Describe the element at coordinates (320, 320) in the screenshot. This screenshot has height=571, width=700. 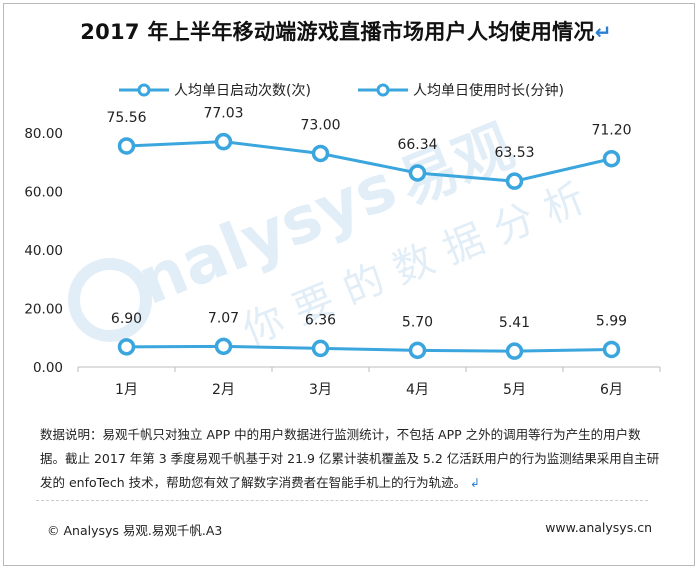
I see `data-label: 6.36` at that location.